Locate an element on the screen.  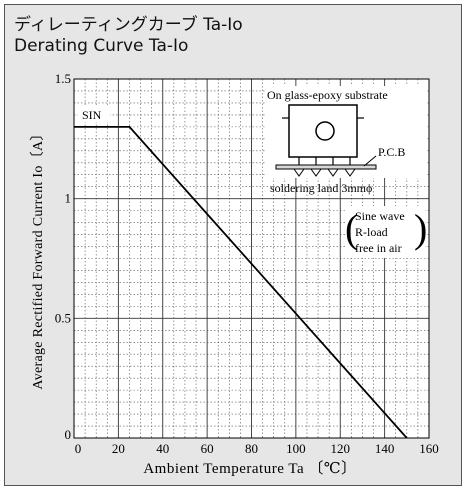
x-tick-label: 40 is located at coordinates (162, 448).